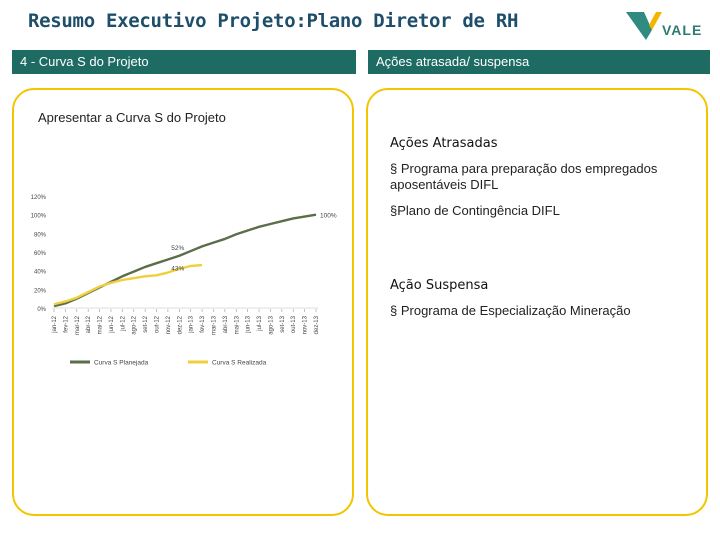 This screenshot has width=720, height=540. Describe the element at coordinates (203, 323) in the screenshot. I see `x-tick-label: fev-13` at that location.